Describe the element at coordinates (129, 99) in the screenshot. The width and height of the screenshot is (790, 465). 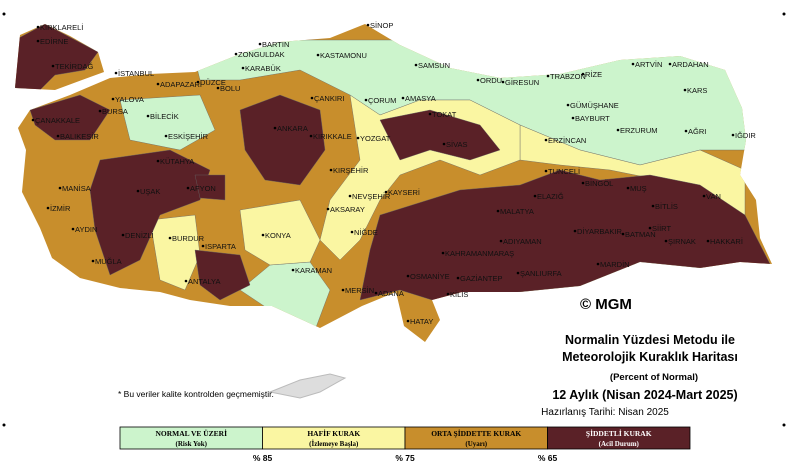
I see `city-label: YALOVA` at that location.